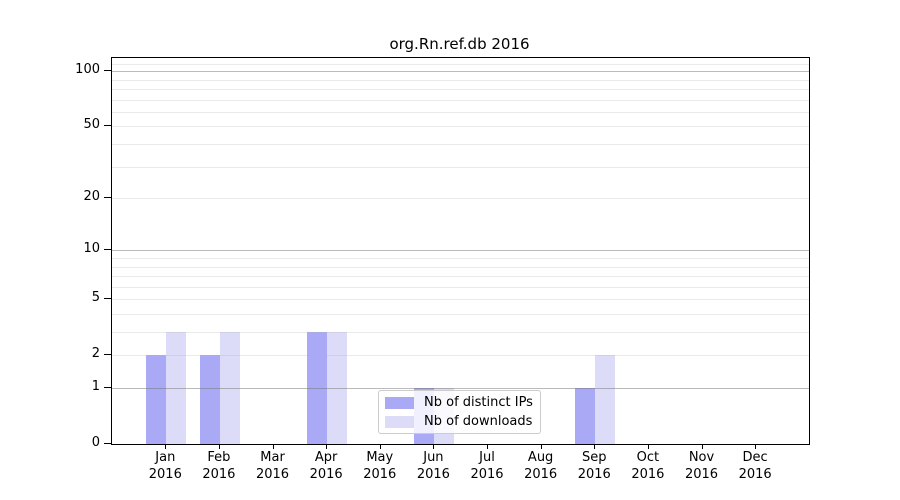 Image resolution: width=900 pixels, height=500 pixels. What do you see at coordinates (594, 466) in the screenshot?
I see `x-tick-label: Sep 2016` at bounding box center [594, 466].